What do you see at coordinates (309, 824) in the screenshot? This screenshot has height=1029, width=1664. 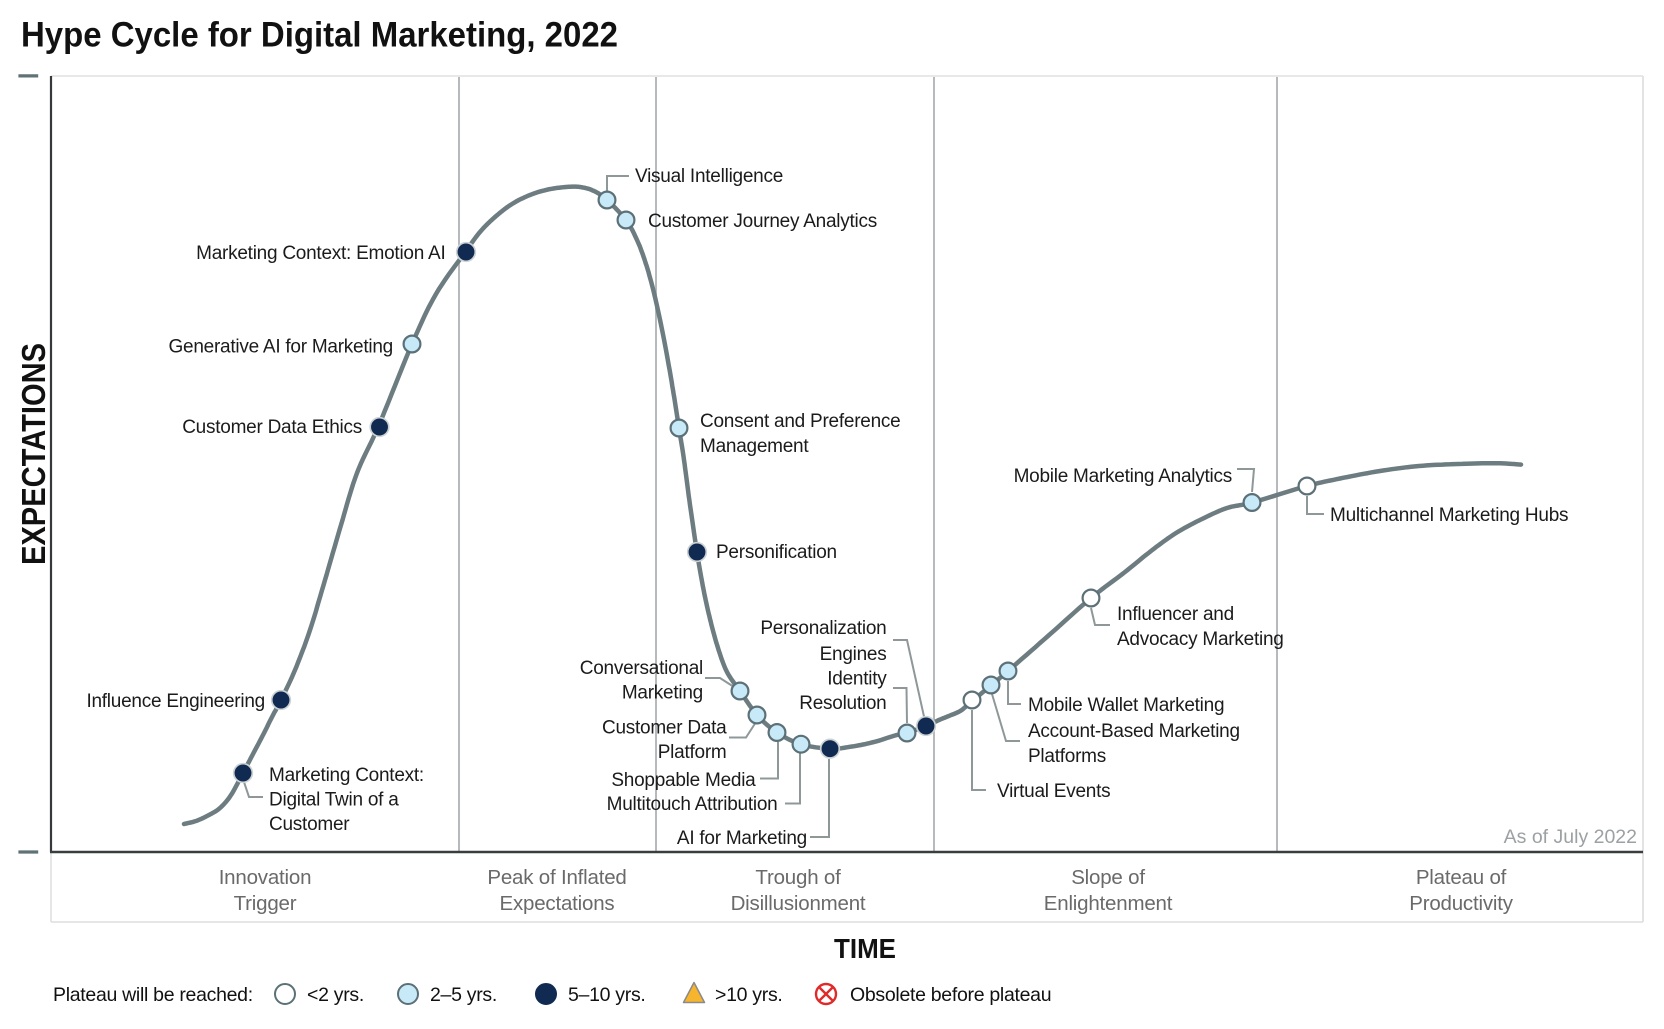 I see `svg-text: Customer` at bounding box center [309, 824].